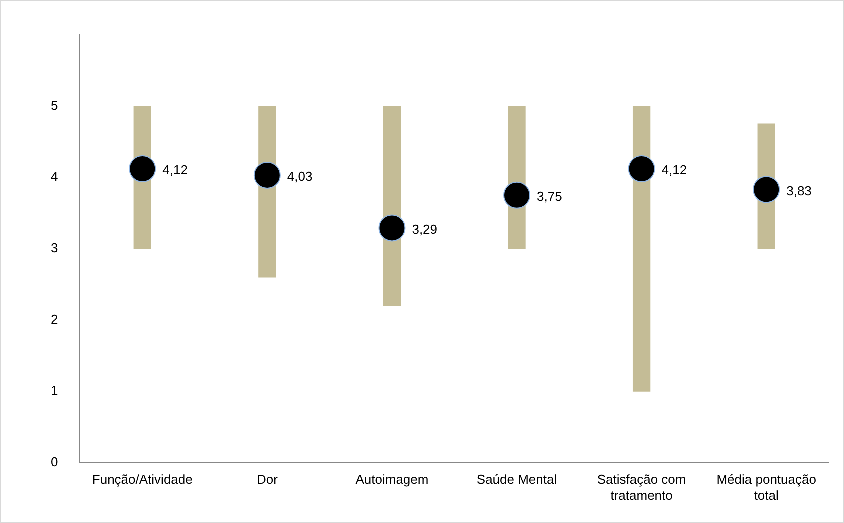 The height and width of the screenshot is (523, 844). Describe the element at coordinates (54, 176) in the screenshot. I see `y-tick-label: 4` at that location.